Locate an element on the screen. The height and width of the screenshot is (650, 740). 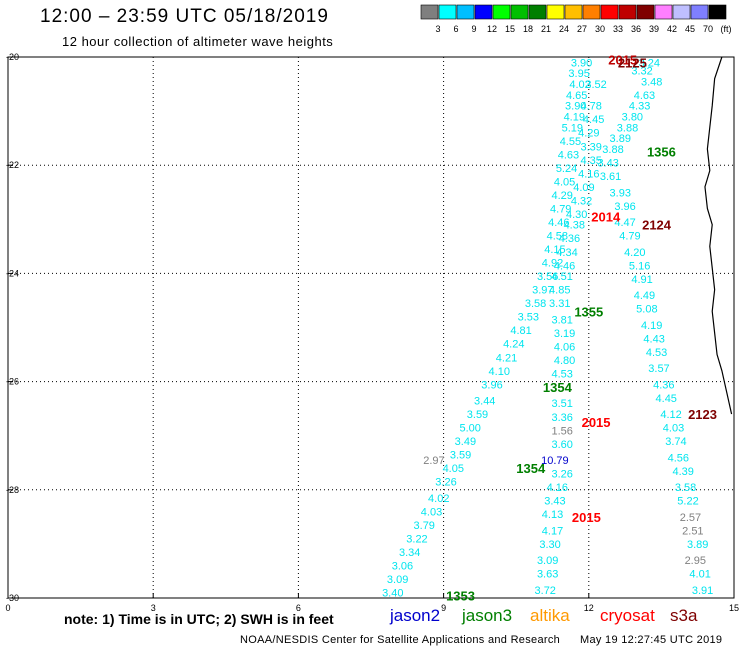
wave-height-value: 4.16 is located at coordinates (557, 488).